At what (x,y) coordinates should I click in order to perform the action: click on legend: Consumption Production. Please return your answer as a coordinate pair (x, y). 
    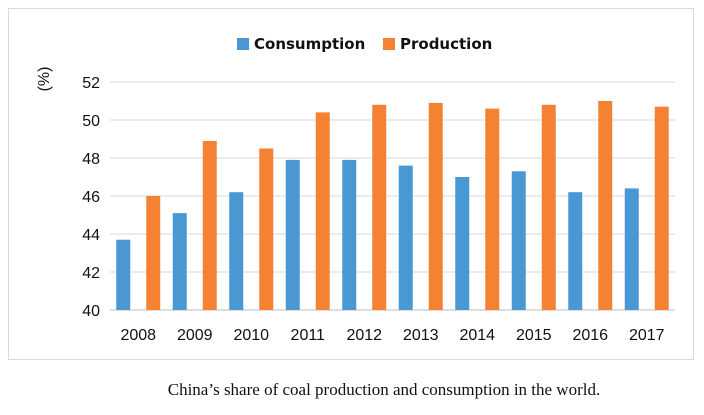
    Looking at the image, I should click on (364, 44).